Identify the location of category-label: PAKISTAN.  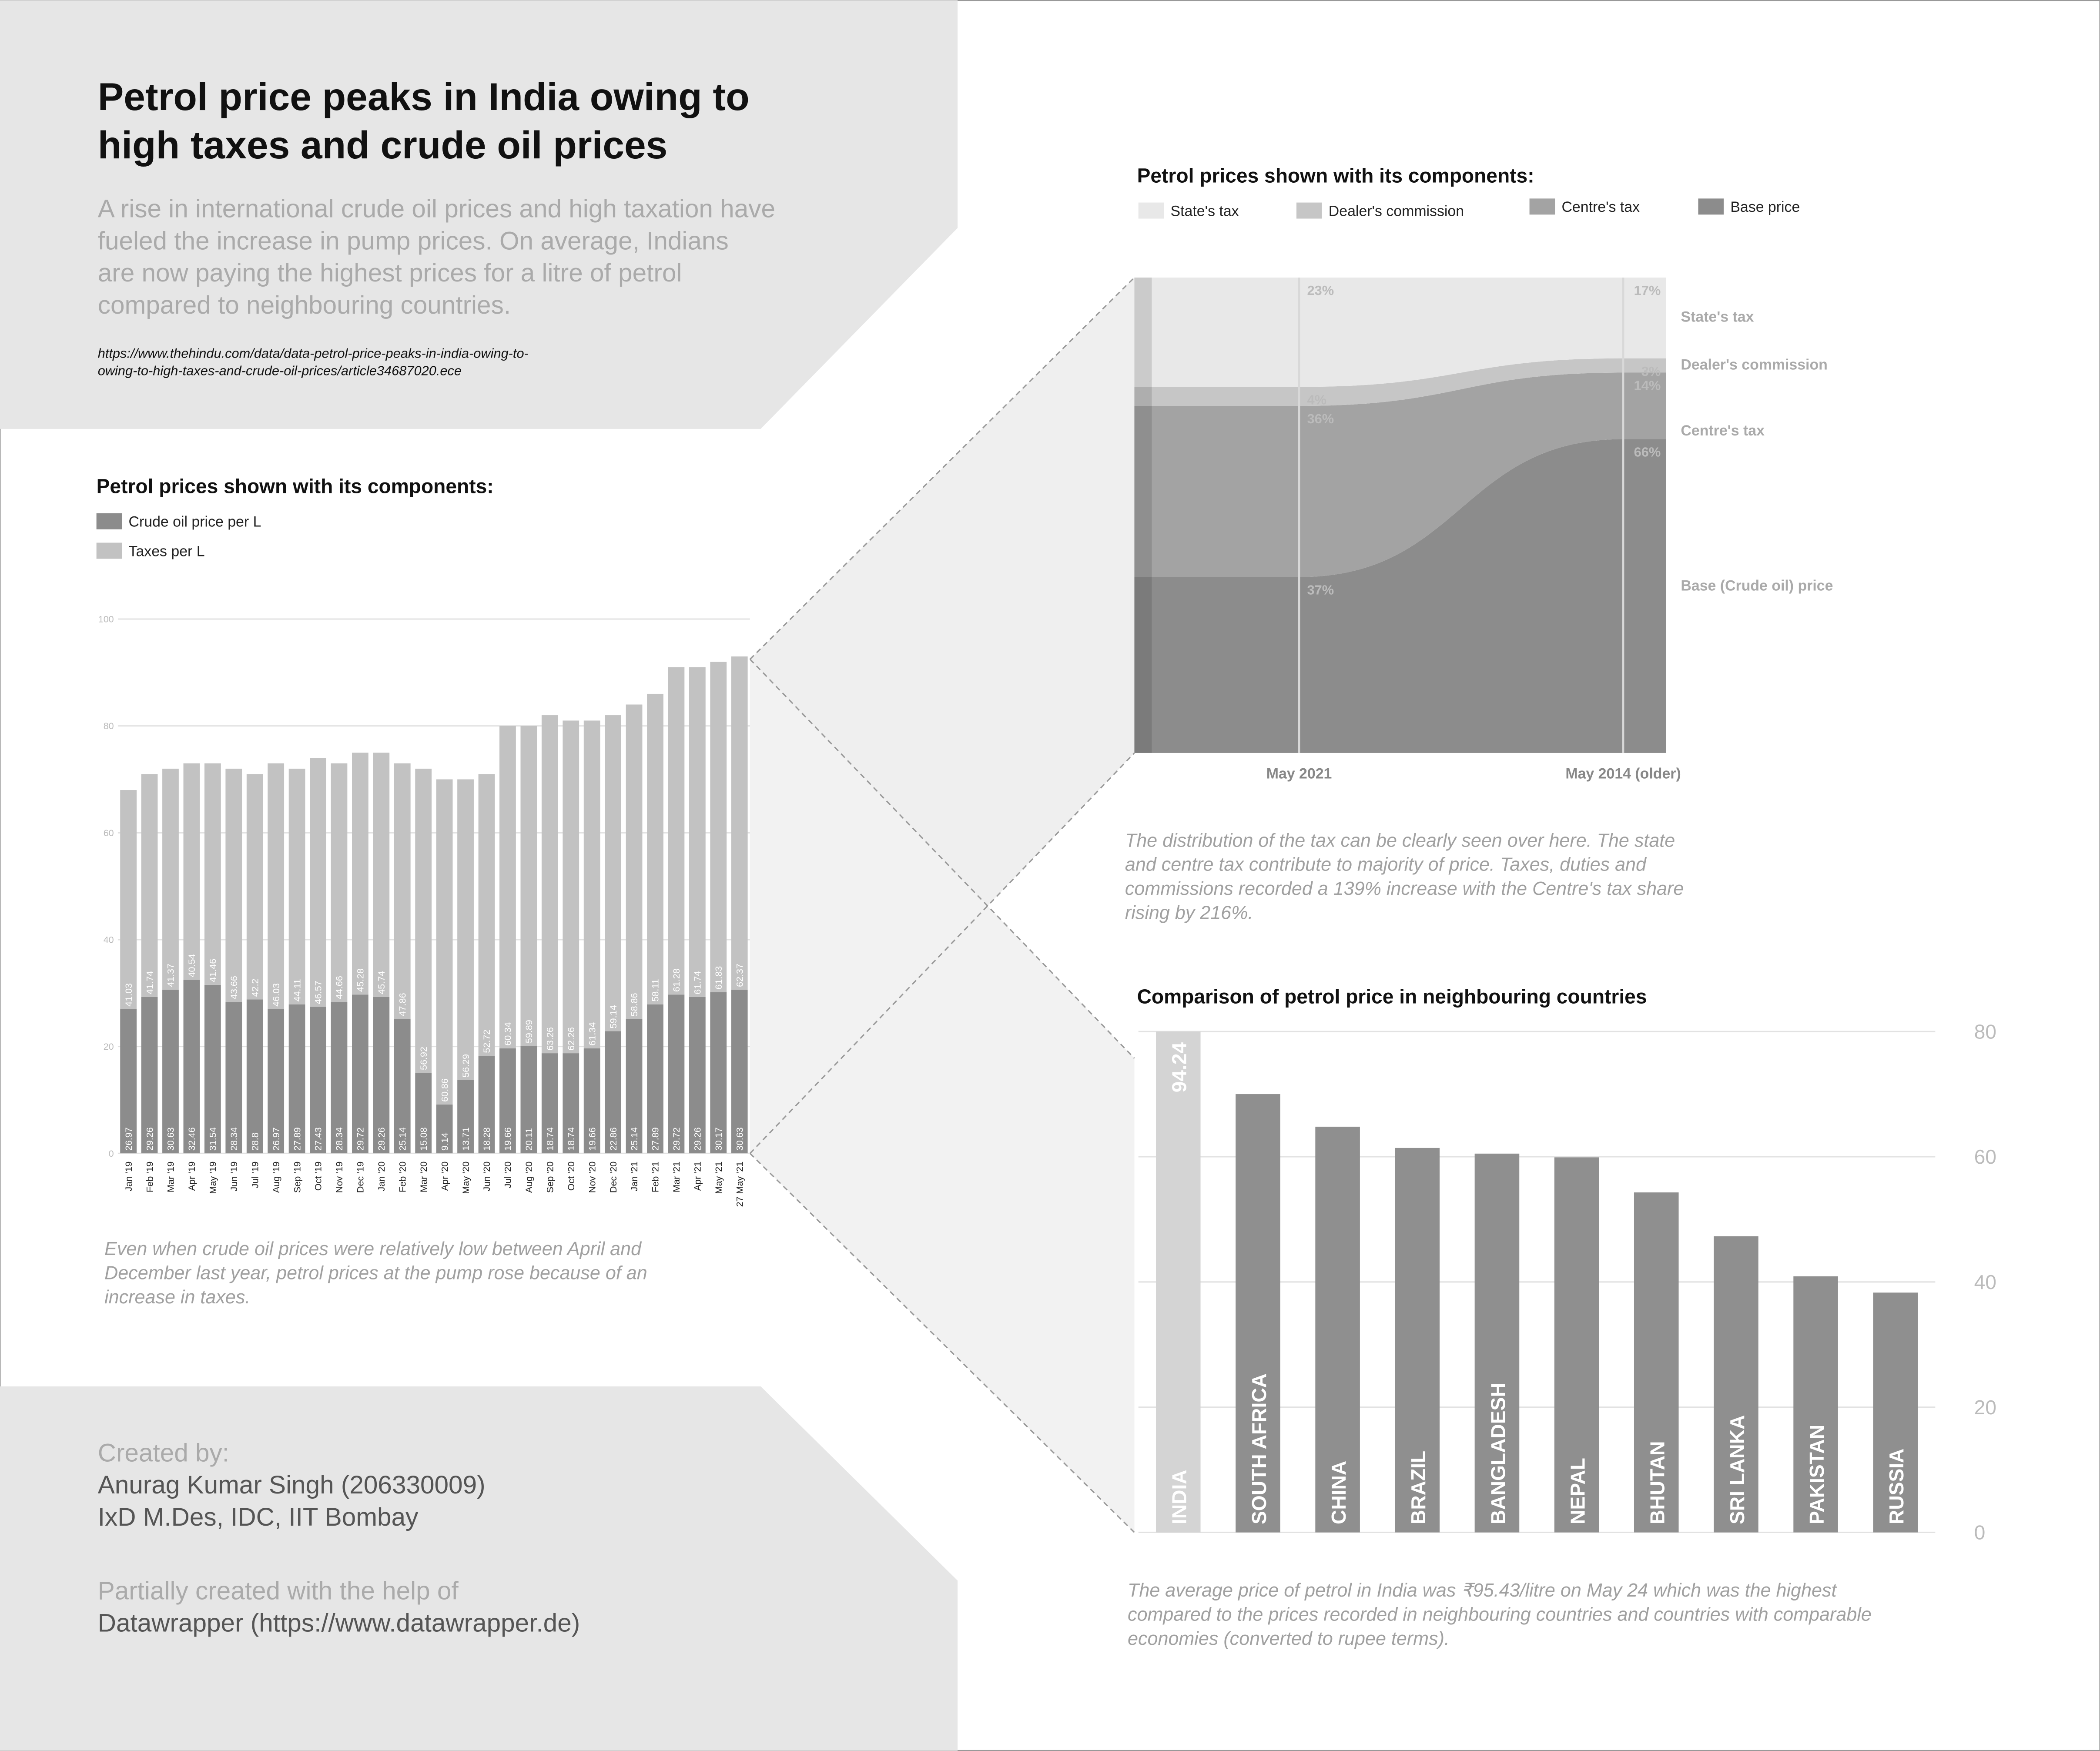
(1816, 1475).